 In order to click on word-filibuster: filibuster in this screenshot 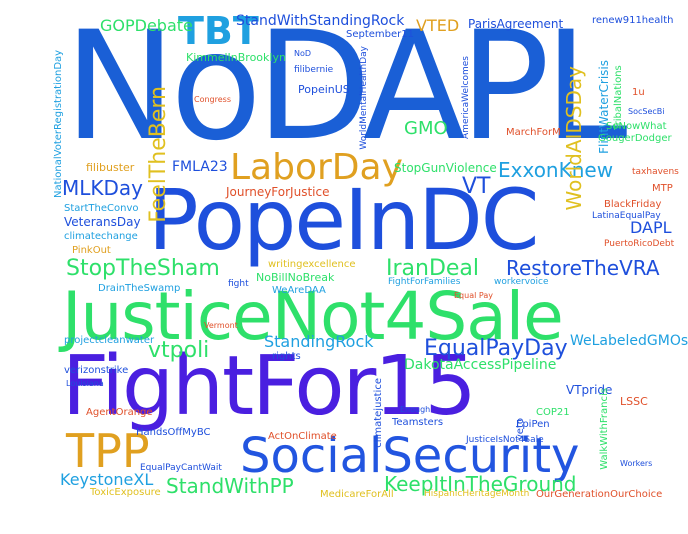, I will do `click(110, 167)`.